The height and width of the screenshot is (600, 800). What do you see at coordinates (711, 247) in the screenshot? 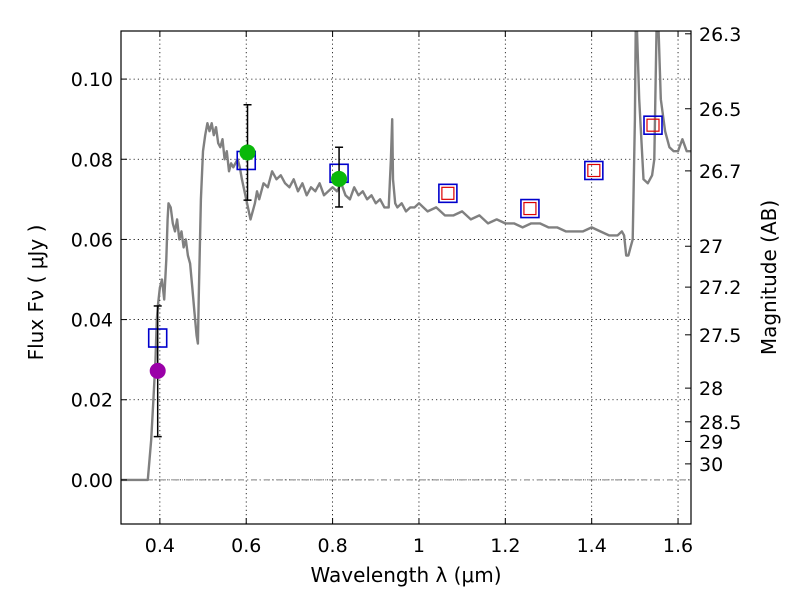
I see `y2-tick-label: 27` at bounding box center [711, 247].